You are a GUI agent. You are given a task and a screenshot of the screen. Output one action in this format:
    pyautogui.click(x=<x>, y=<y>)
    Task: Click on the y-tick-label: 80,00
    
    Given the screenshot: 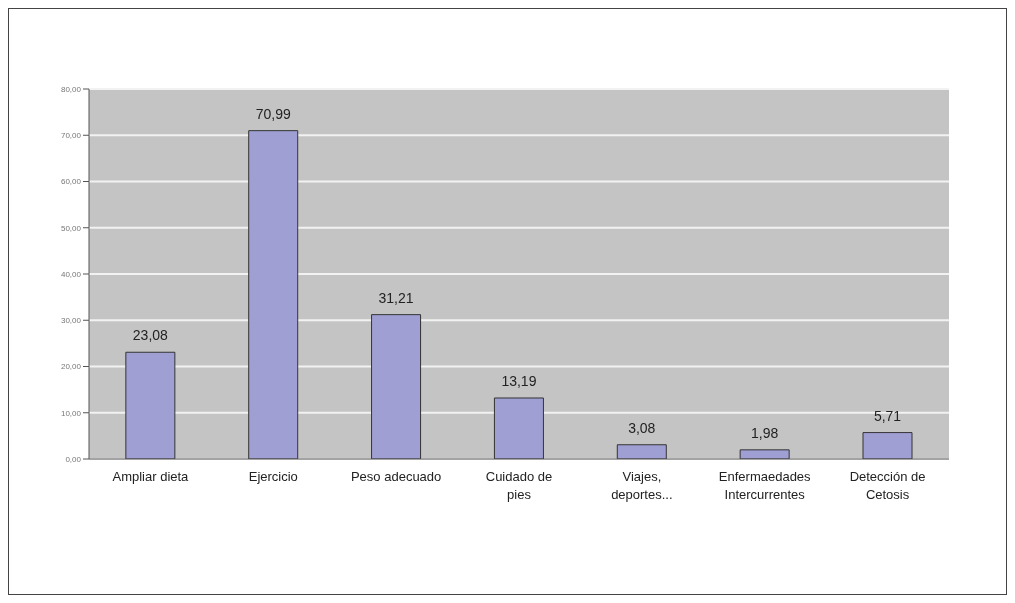 What is the action you would take?
    pyautogui.click(x=71, y=89)
    